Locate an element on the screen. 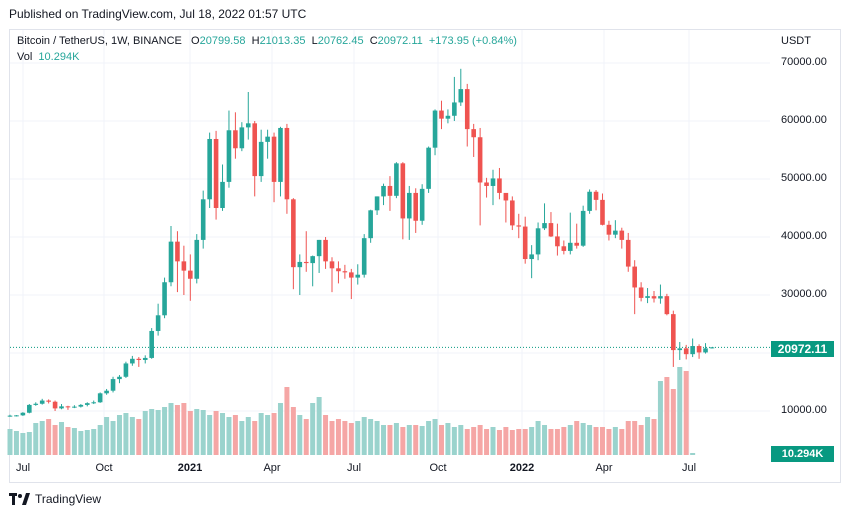 This screenshot has width=851, height=518. price-tick-label: 40000.00 is located at coordinates (804, 236).